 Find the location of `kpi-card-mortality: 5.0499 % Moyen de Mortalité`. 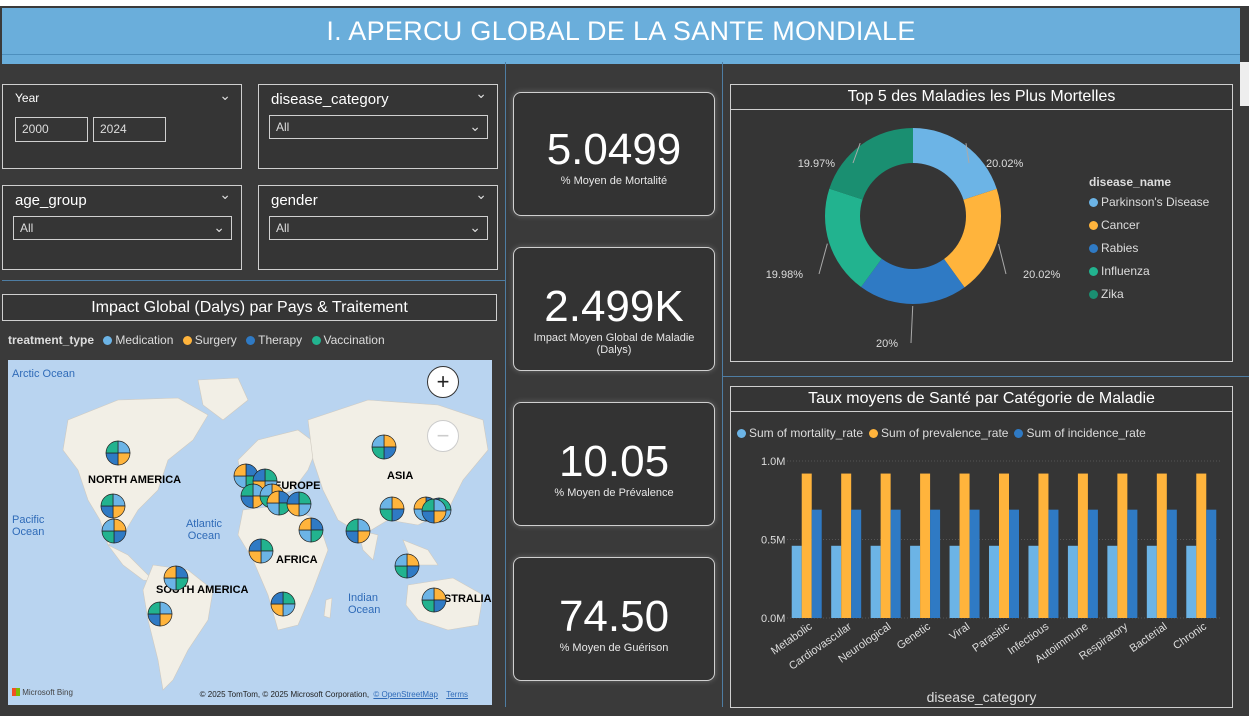

kpi-card-mortality: 5.0499 % Moyen de Mortalité is located at coordinates (614, 154).